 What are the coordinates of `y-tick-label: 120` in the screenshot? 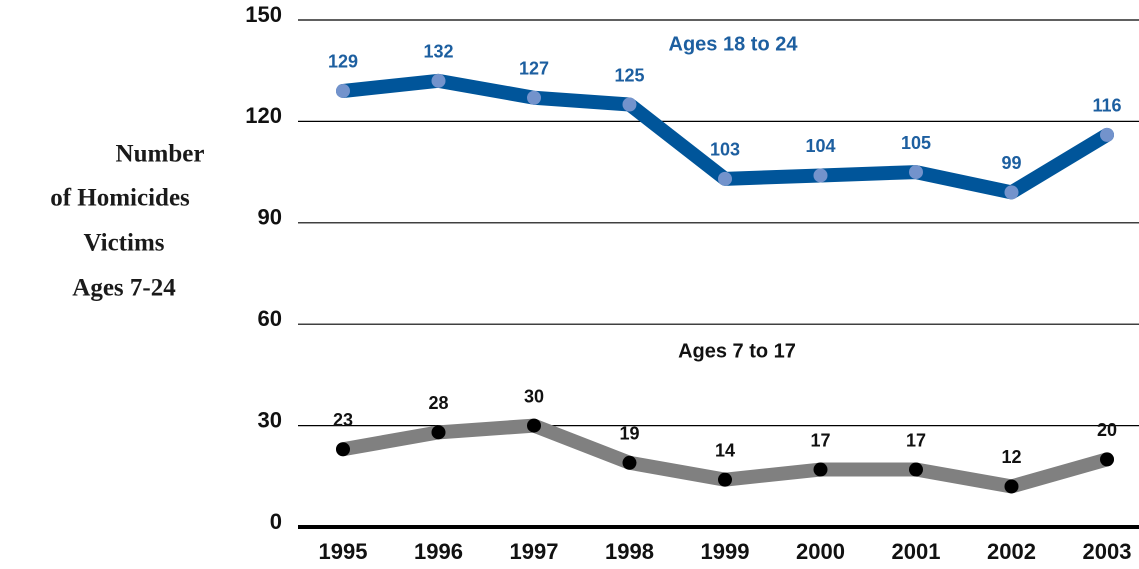 It's located at (263, 115).